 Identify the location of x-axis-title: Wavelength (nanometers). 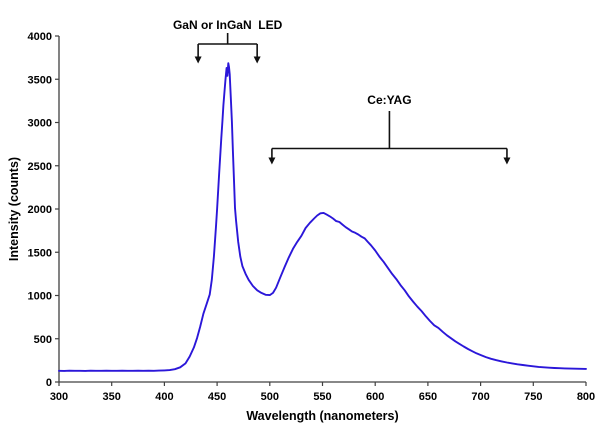
(322, 416).